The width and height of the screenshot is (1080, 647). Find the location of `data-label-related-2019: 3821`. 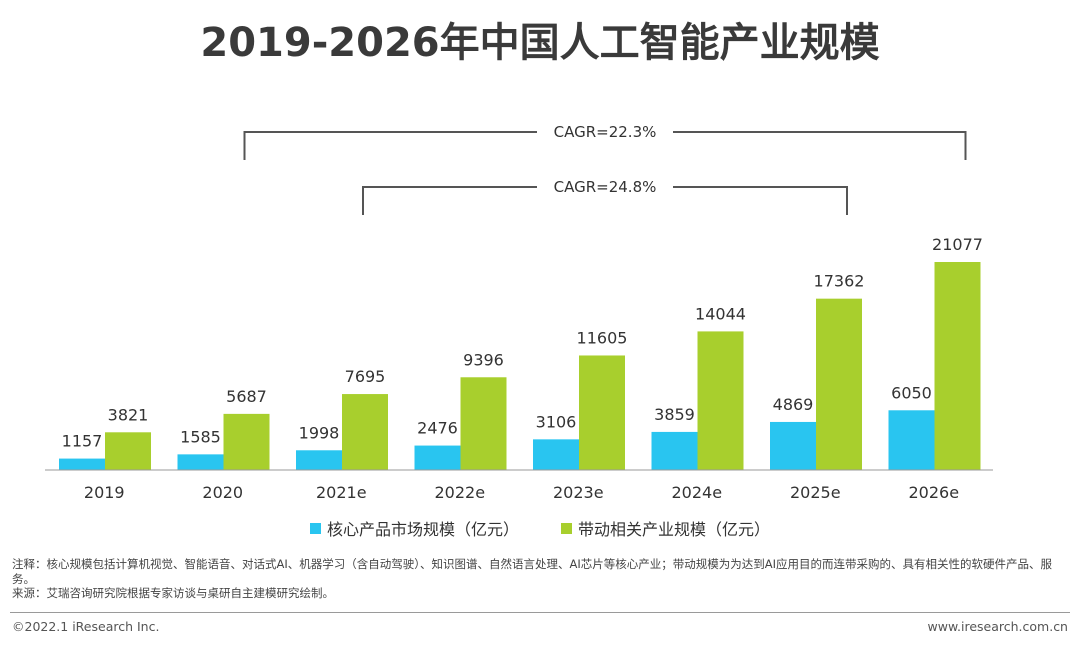

data-label-related-2019: 3821 is located at coordinates (128, 414).